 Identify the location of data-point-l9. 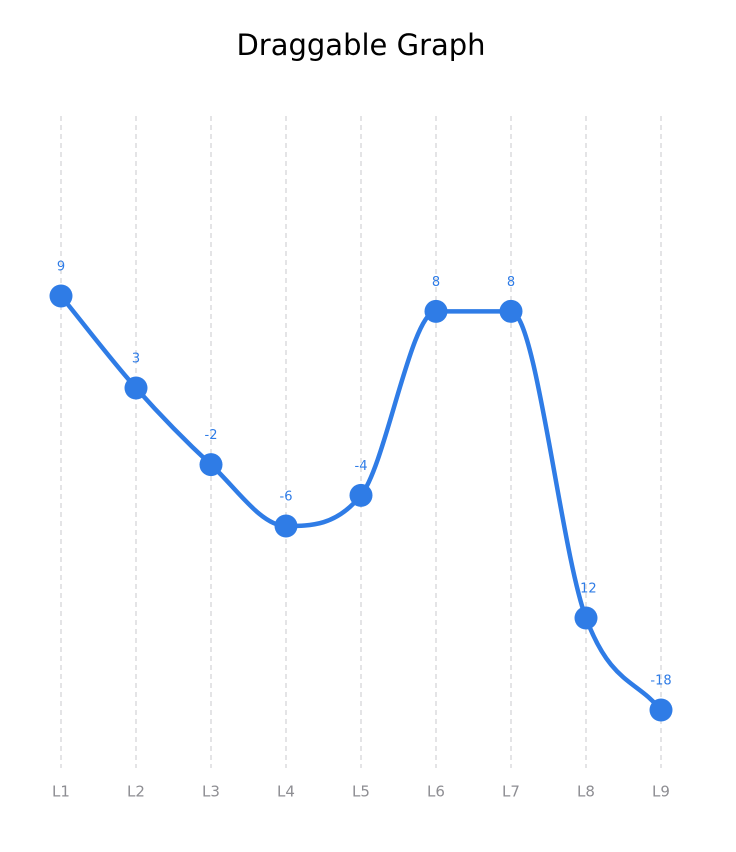
(661, 710).